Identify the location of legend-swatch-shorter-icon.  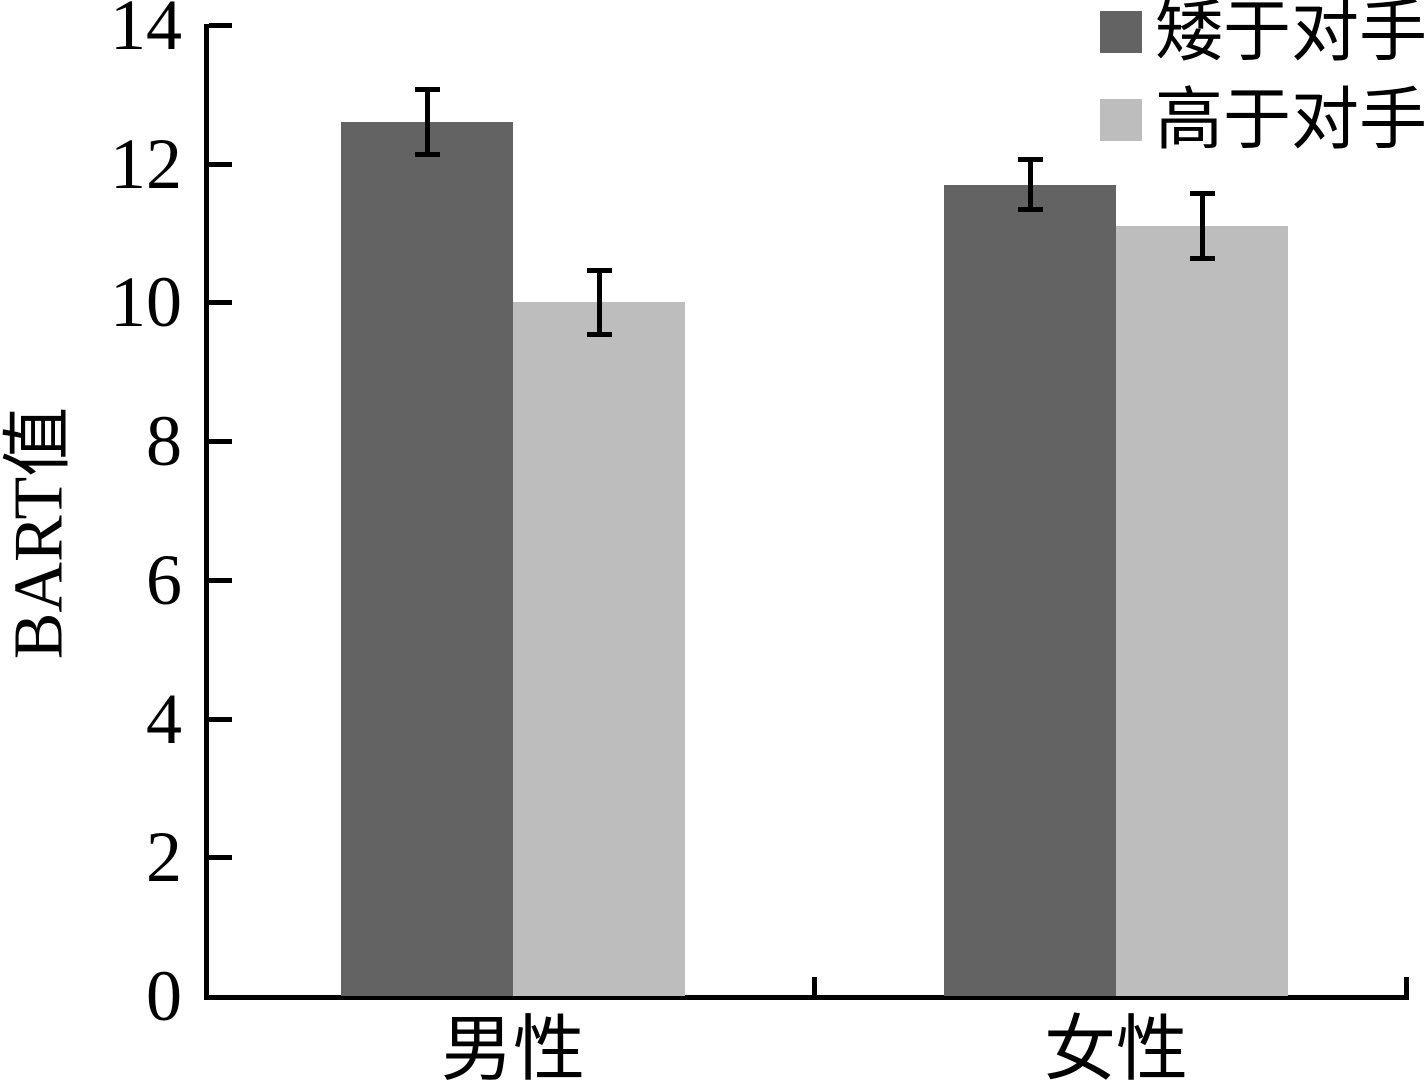
(1121, 32).